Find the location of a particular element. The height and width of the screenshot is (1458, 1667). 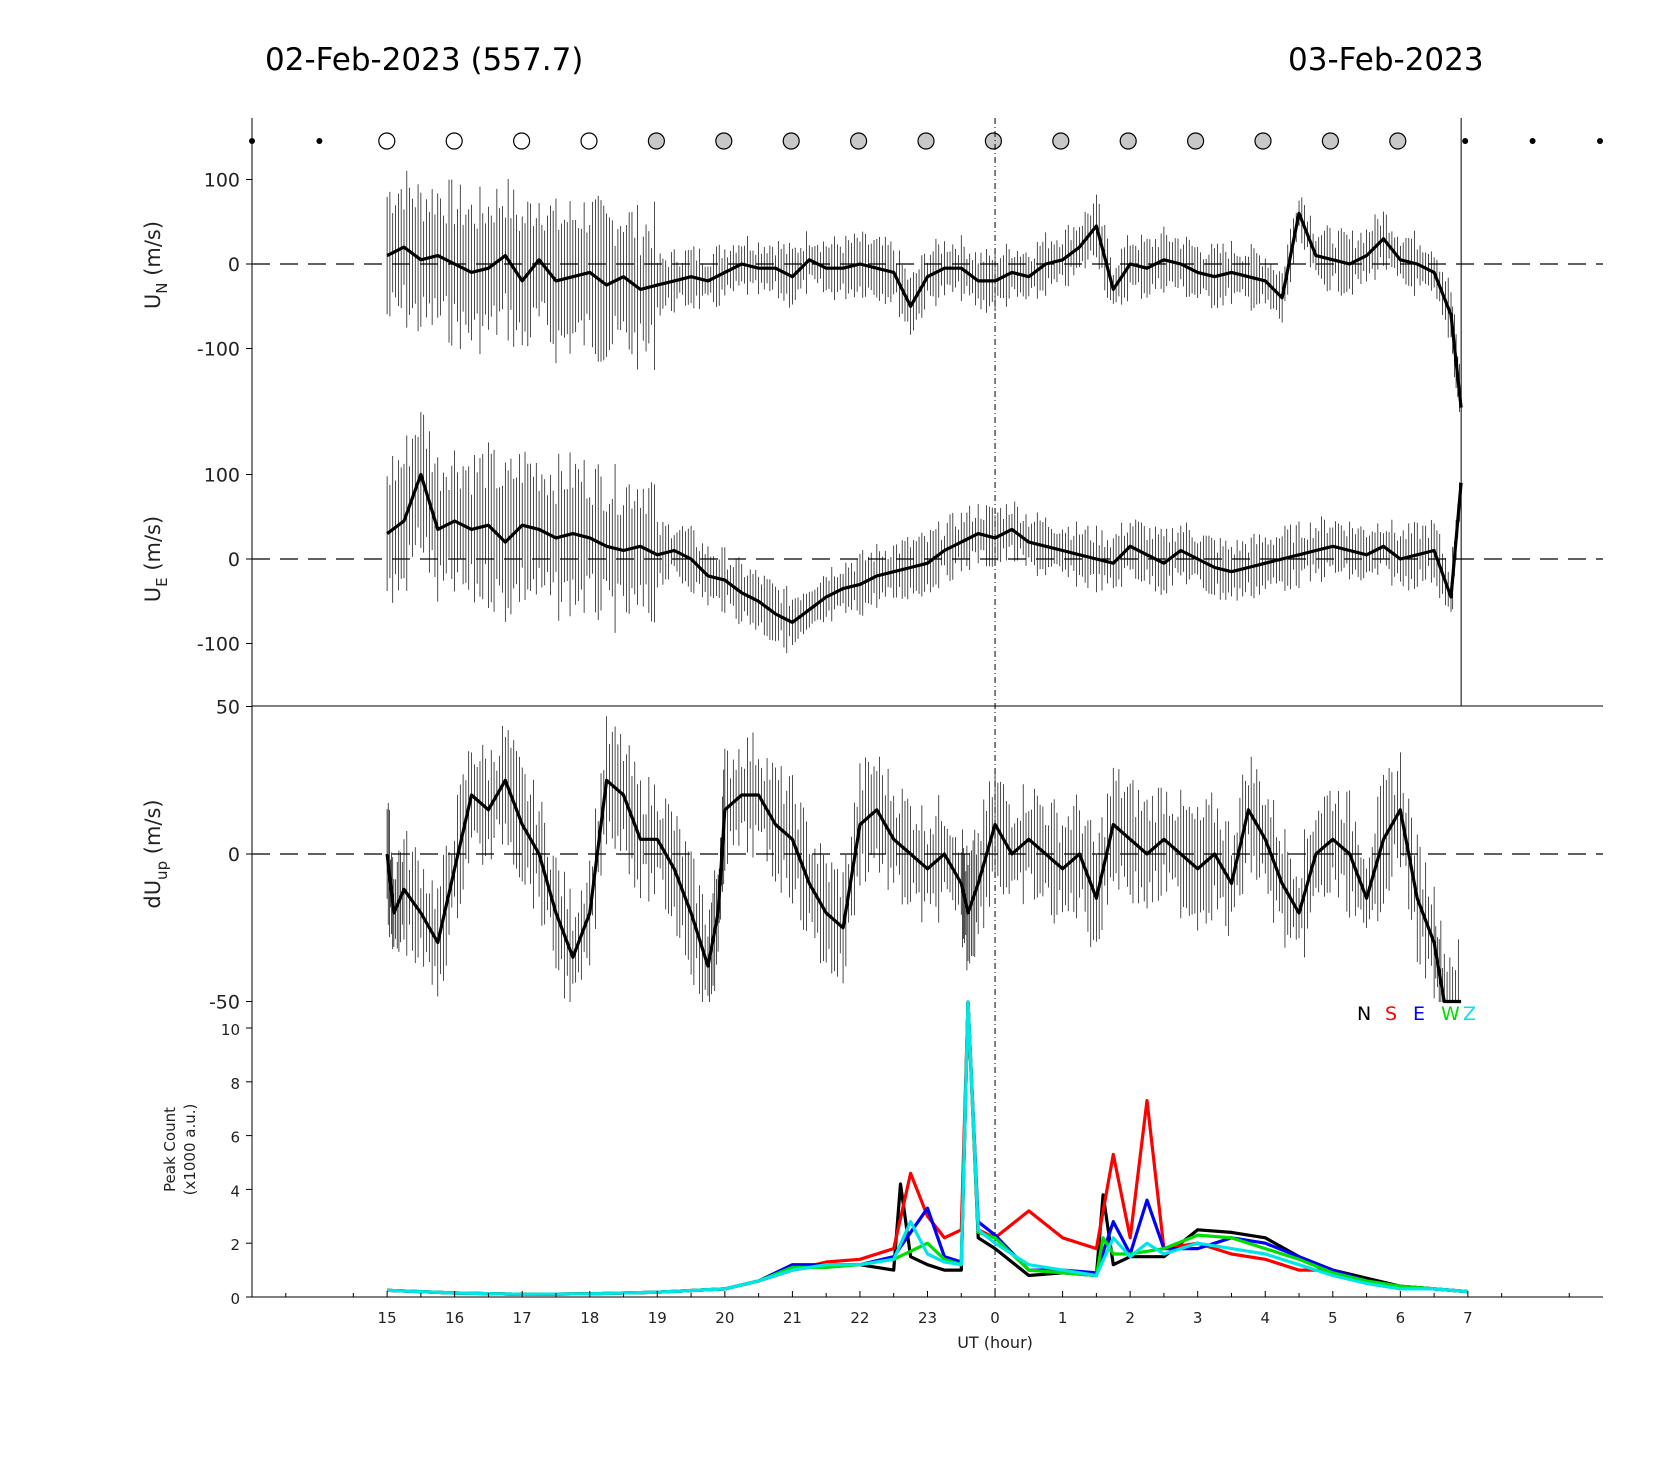

x-tick-label: 21 is located at coordinates (792, 1318).